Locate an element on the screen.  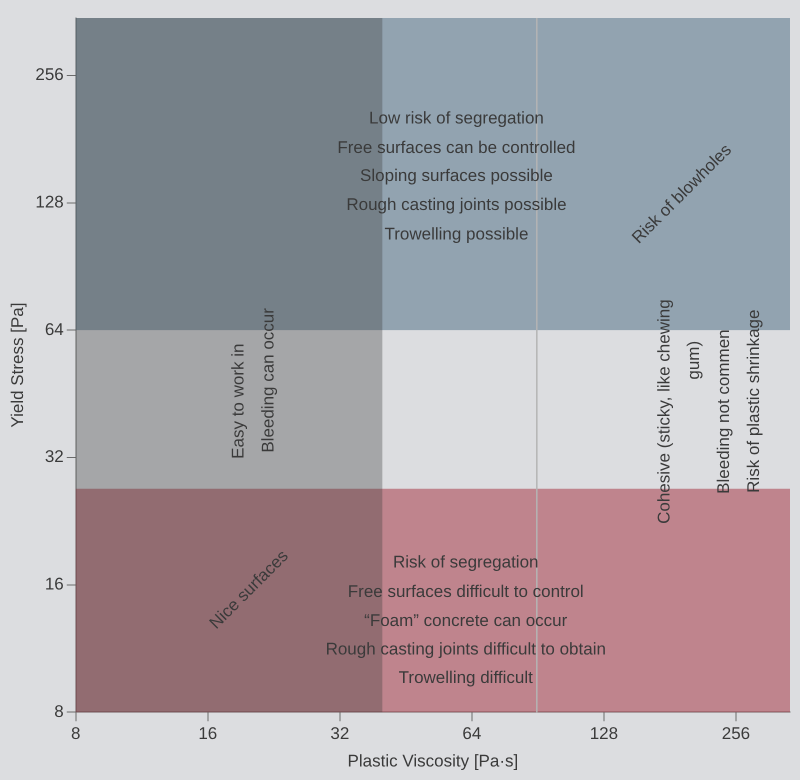
x-tick-label: 128 is located at coordinates (604, 734).